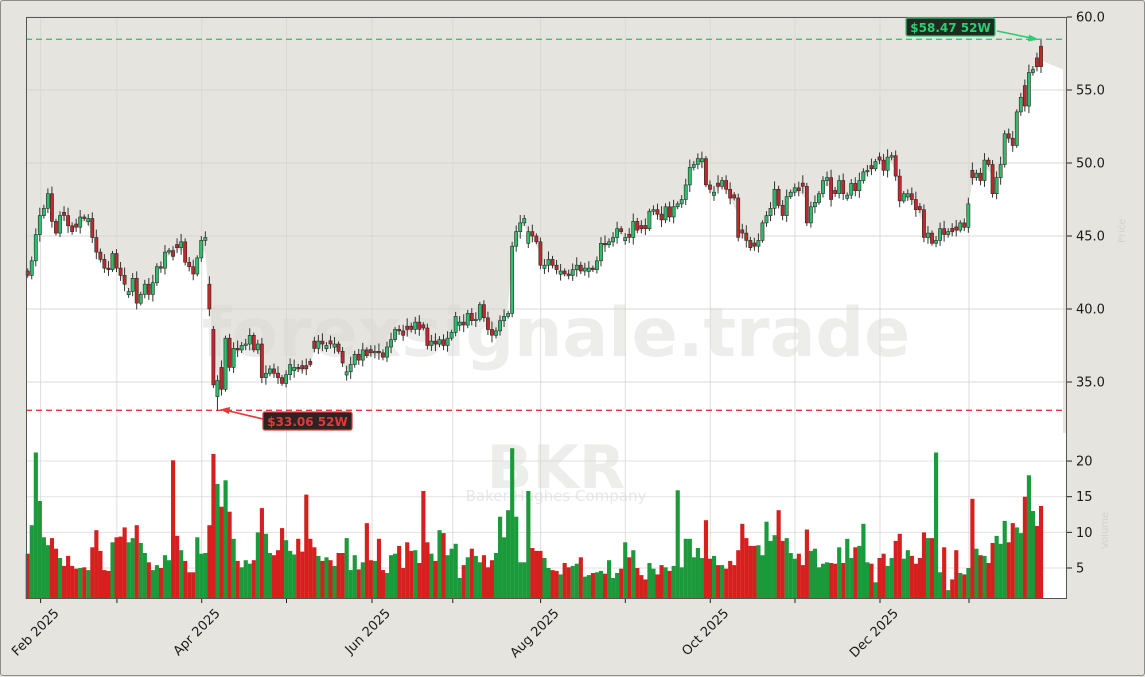 The height and width of the screenshot is (677, 1145). I want to click on price-tick-label: 60.0, so click(1090, 18).